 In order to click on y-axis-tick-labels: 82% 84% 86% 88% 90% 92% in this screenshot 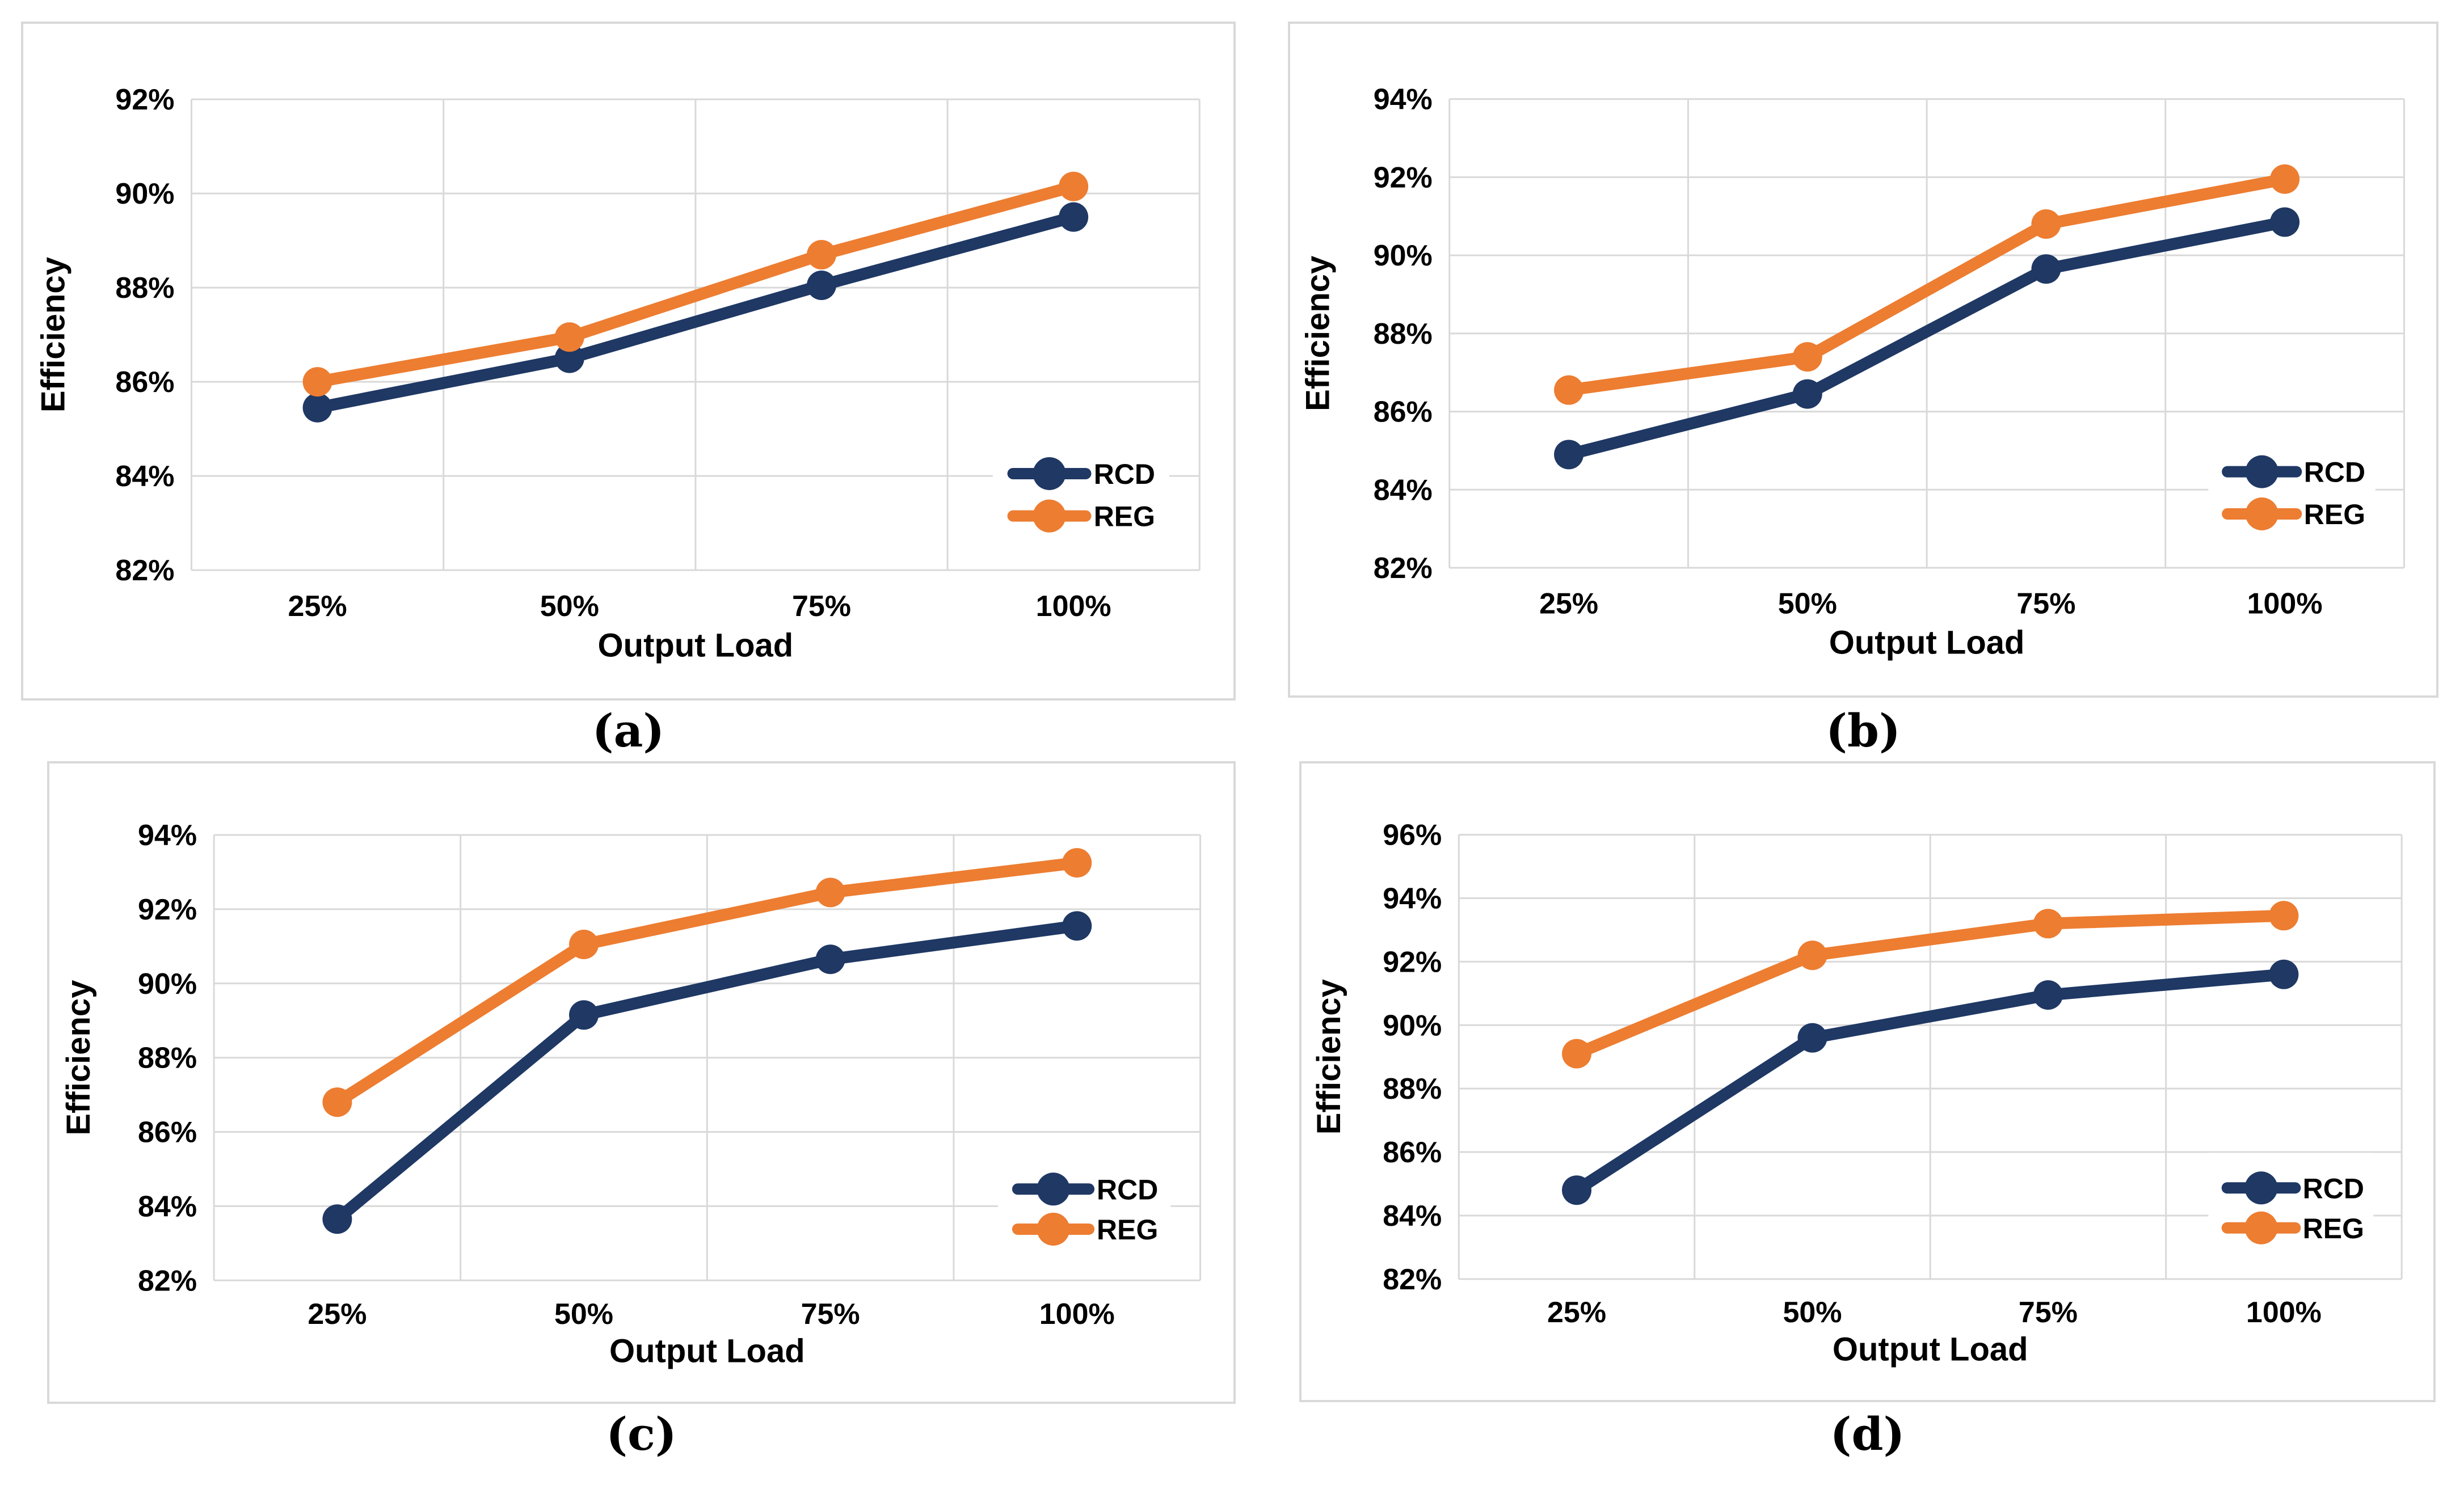, I will do `click(144, 335)`.